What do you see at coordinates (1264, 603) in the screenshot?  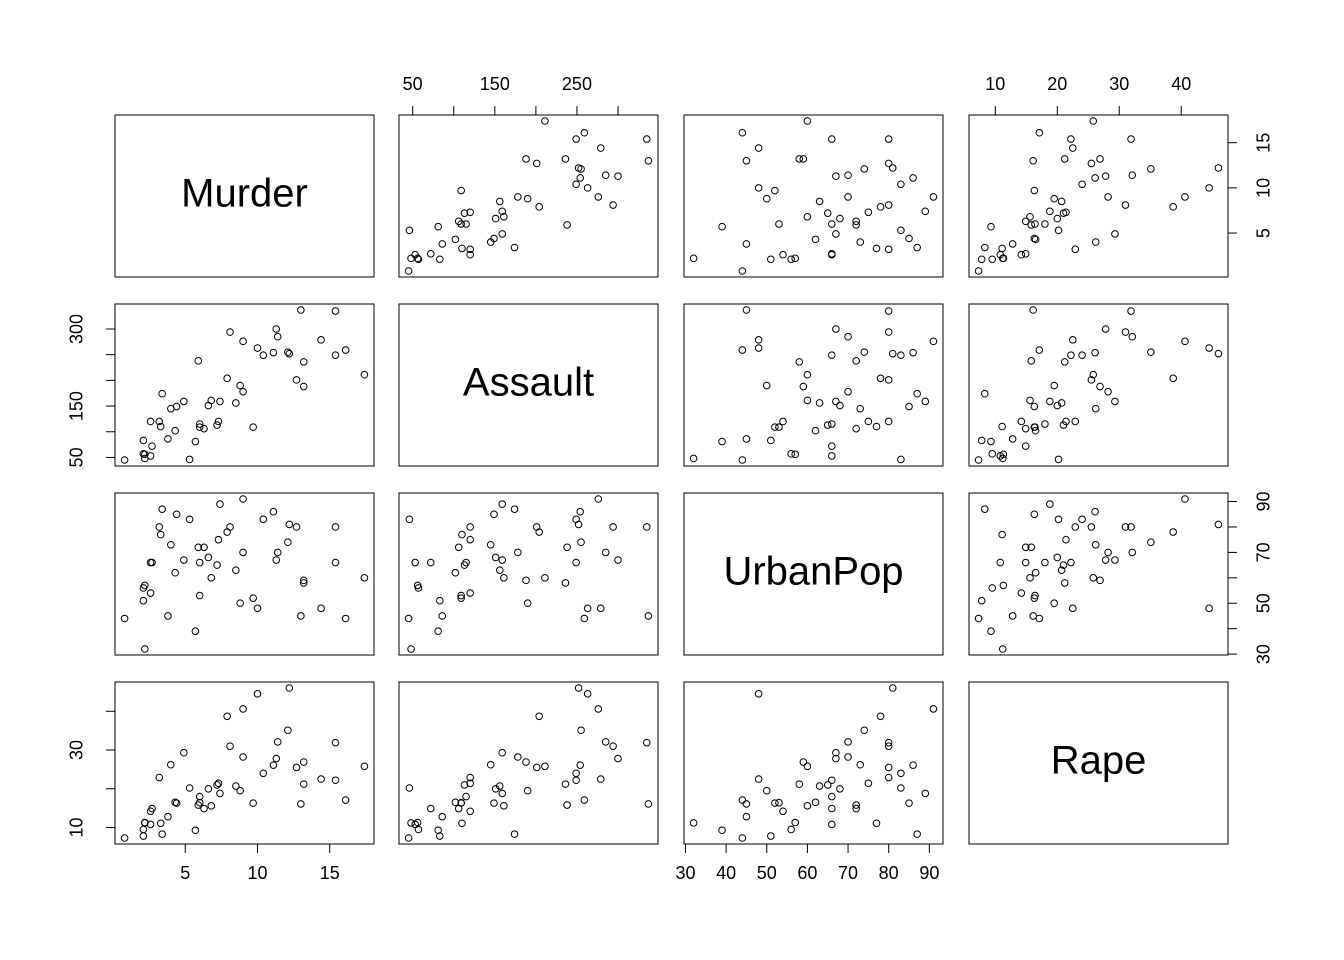 I see `y-tick-label: 50` at bounding box center [1264, 603].